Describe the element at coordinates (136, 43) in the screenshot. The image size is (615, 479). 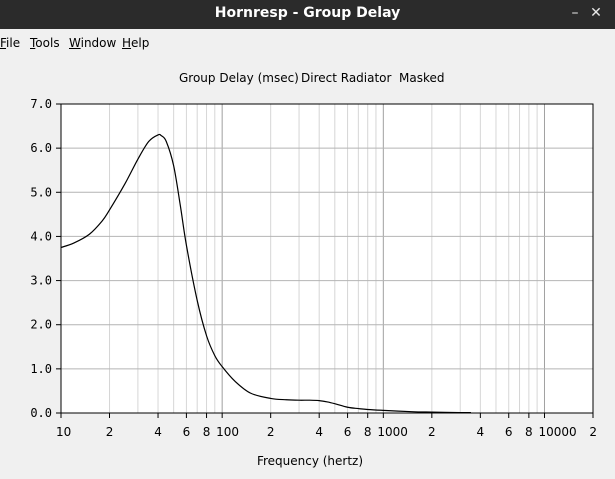
I see `menu-help: Help` at that location.